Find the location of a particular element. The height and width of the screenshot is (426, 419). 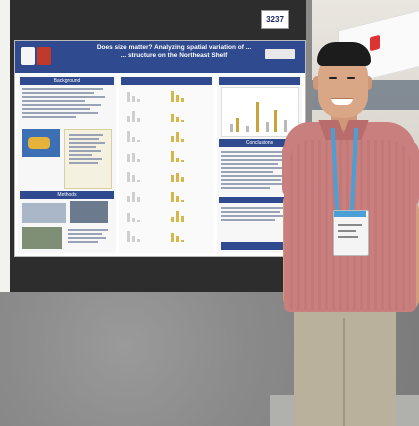

partner-logo is located at coordinates (280, 54).